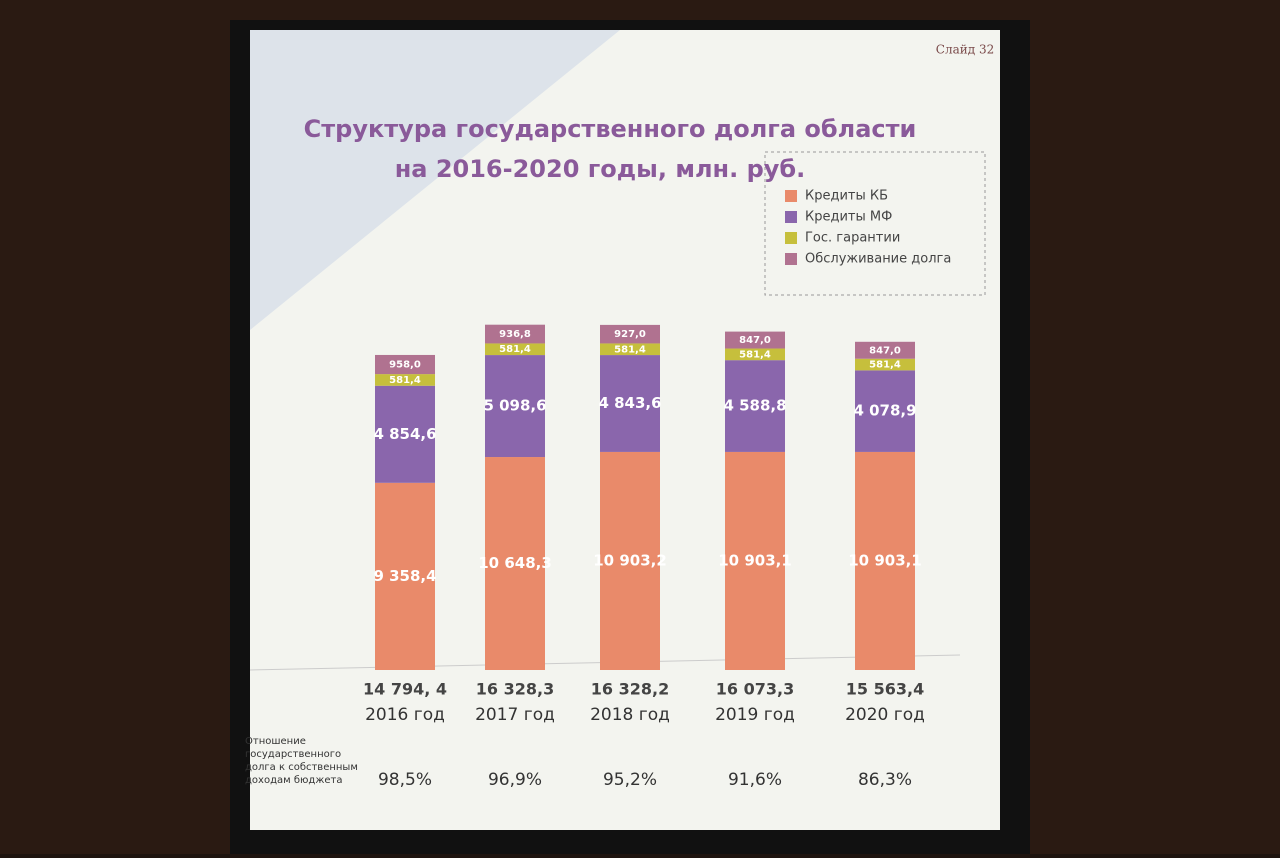 The width and height of the screenshot is (1280, 858). What do you see at coordinates (885, 689) in the screenshot?
I see `total-label: 15 563,4` at bounding box center [885, 689].